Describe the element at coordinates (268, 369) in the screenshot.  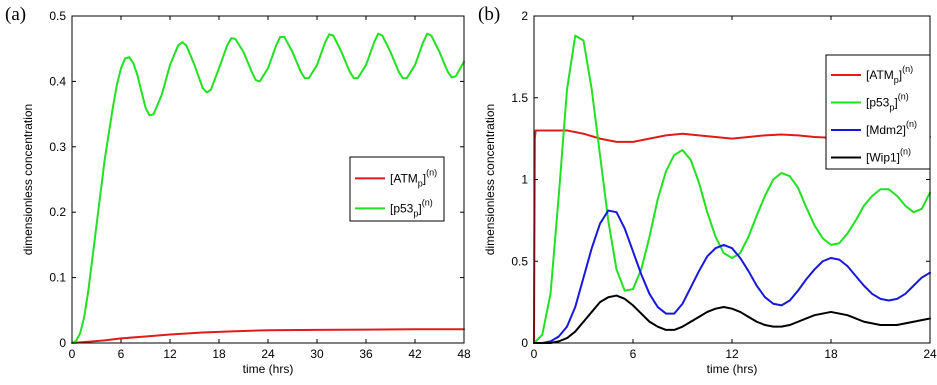
I see `chart-a-x-axis-label: time (hrs)` at that location.